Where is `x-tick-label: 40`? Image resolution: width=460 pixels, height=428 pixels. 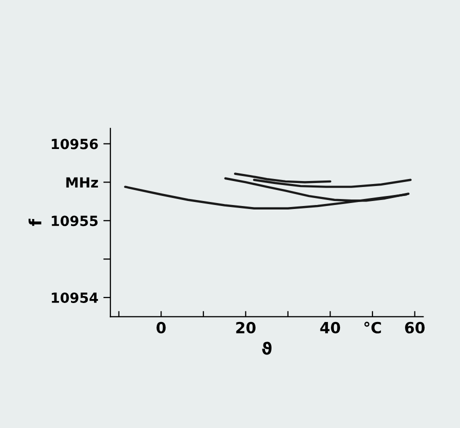
x-tick-label: 40 is located at coordinates (330, 328).